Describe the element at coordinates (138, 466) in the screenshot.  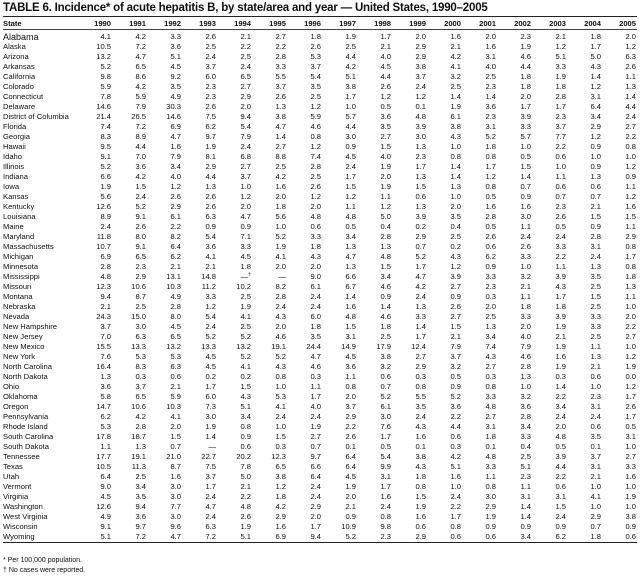
I see `incidence-value: 11.3` at that location.